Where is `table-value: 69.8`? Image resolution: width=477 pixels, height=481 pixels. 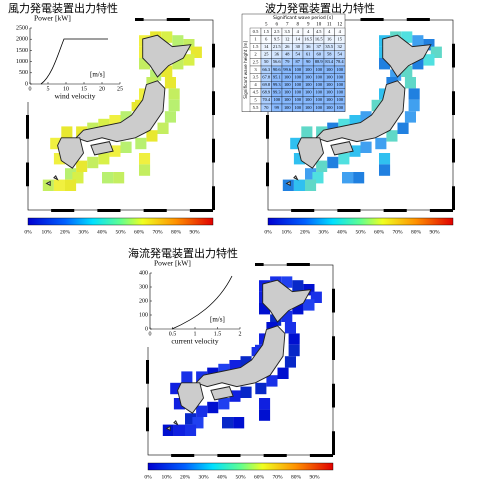
table-value: 69.8 is located at coordinates (266, 84).